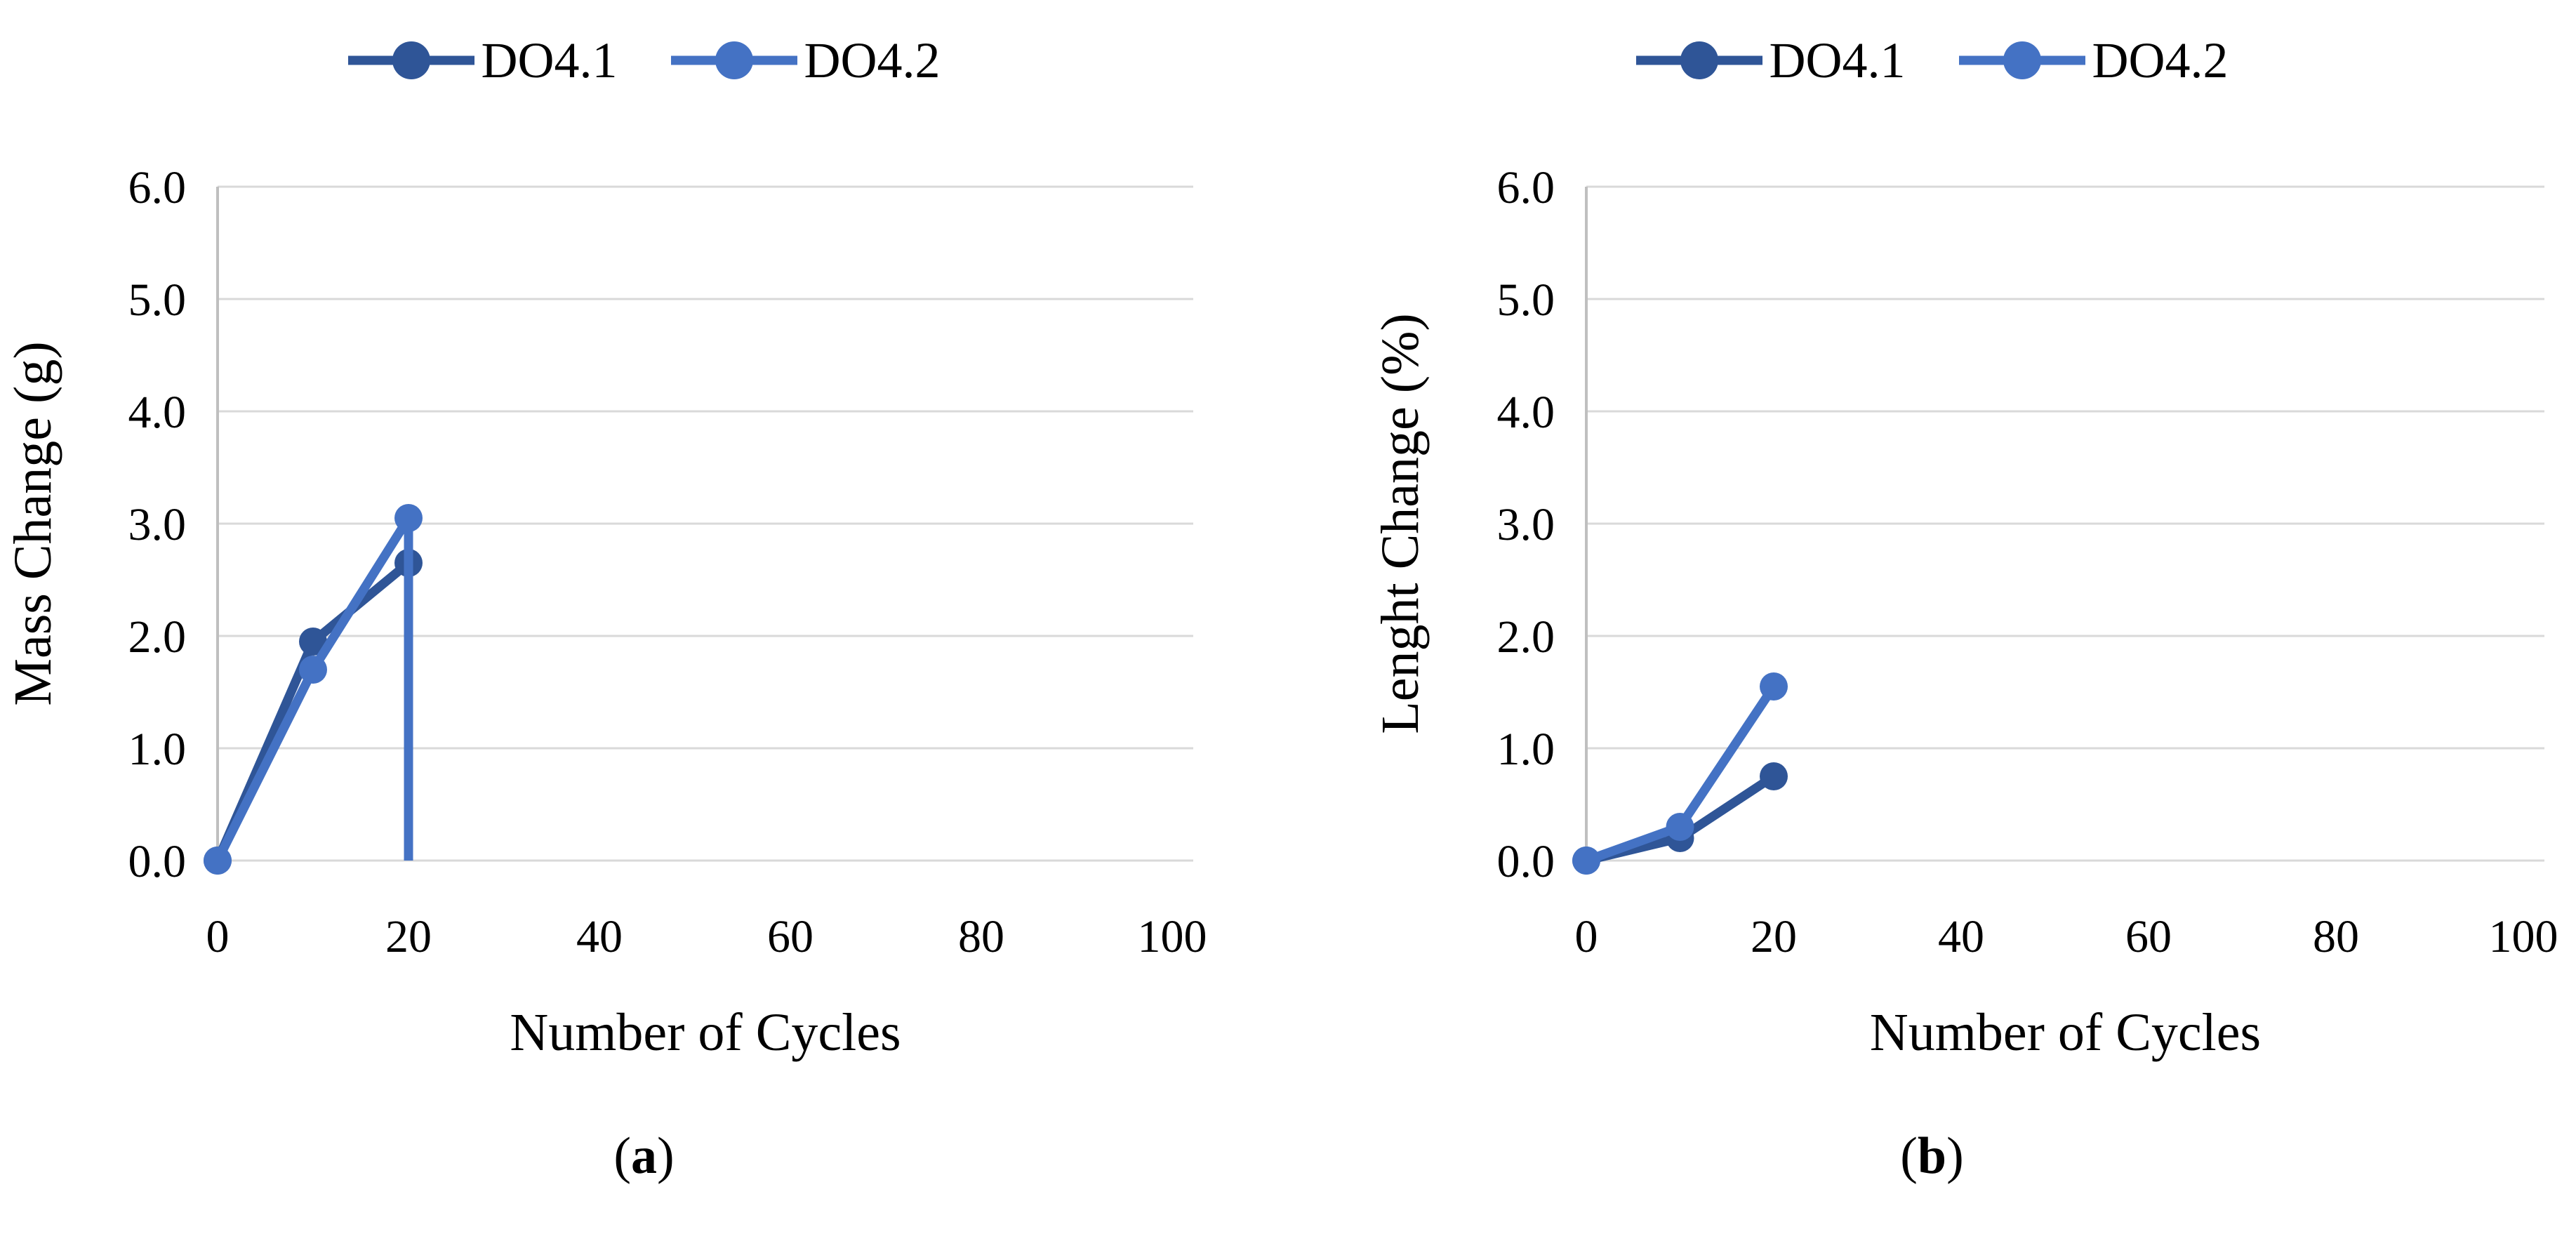 The width and height of the screenshot is (2576, 1241). I want to click on caption-b: (b), so click(1932, 1156).